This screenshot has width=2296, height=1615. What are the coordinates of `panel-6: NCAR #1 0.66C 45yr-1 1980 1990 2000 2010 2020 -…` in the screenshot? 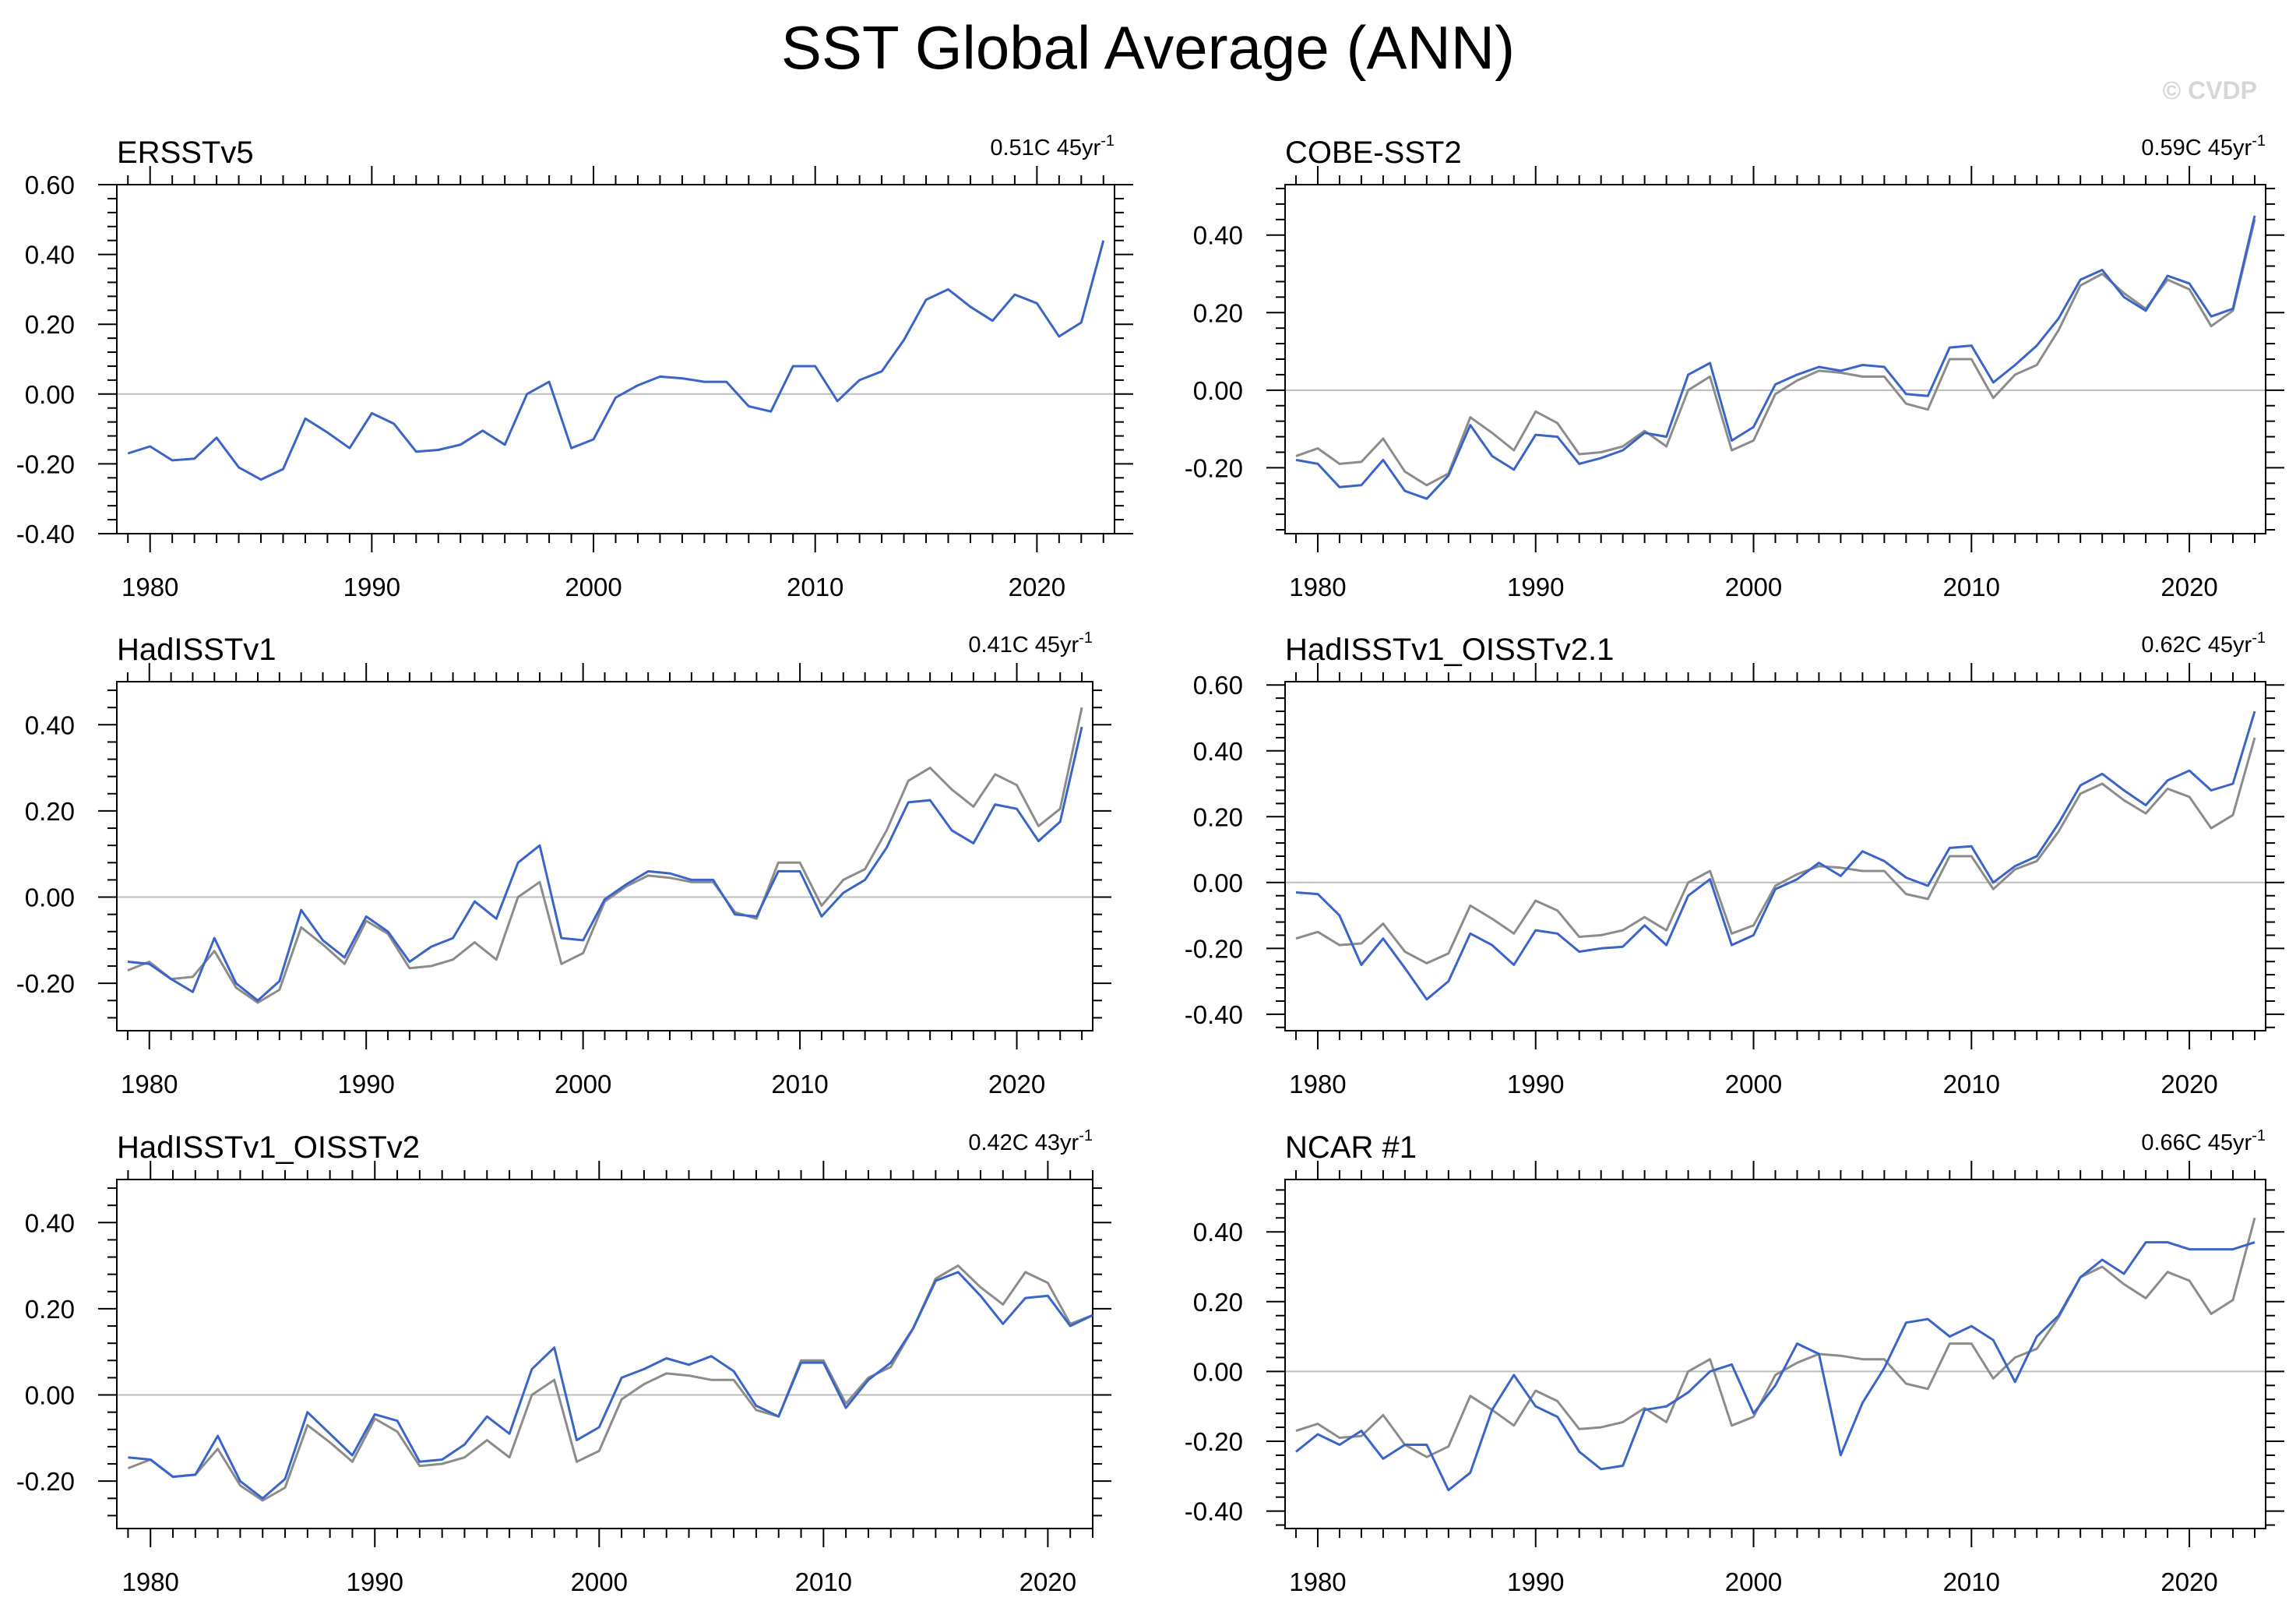 It's located at (1734, 1362).